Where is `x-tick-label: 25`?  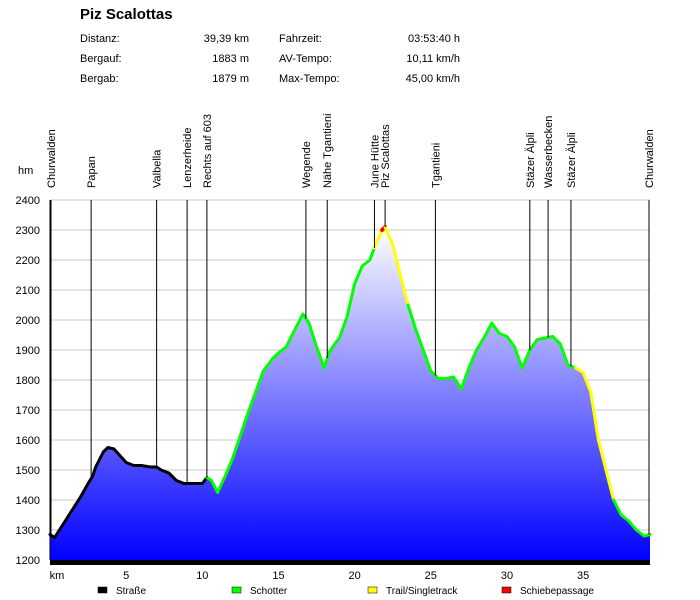 x-tick-label: 25 is located at coordinates (431, 576).